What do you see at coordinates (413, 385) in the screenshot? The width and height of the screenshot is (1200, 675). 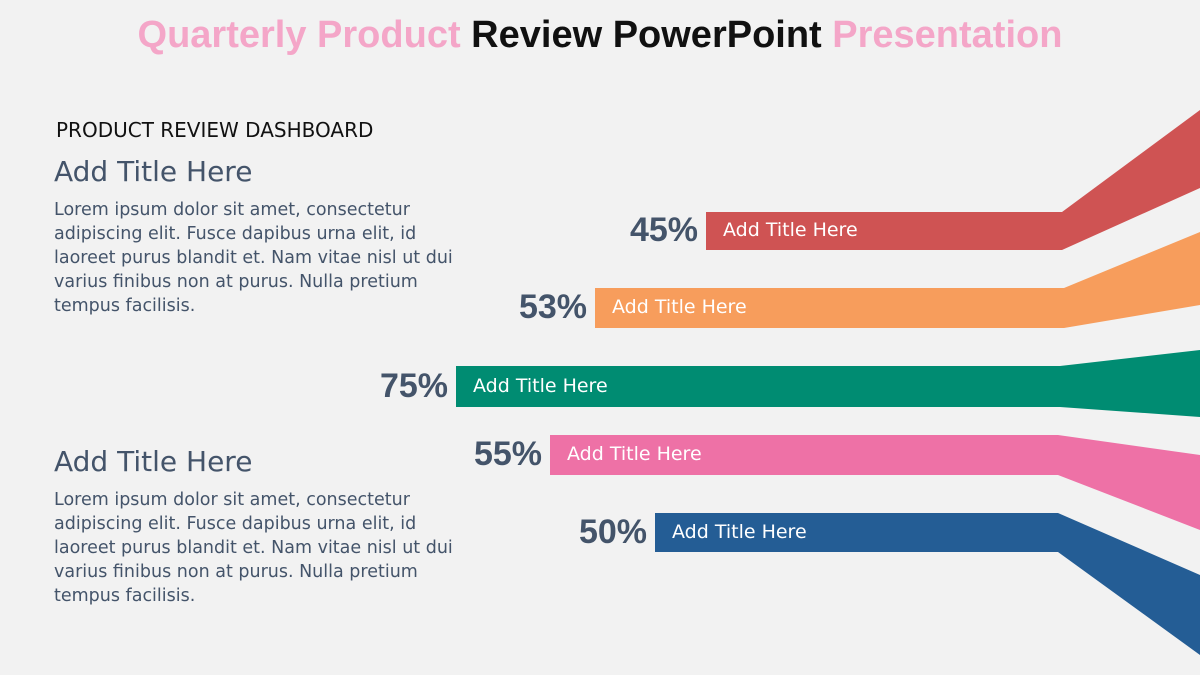 I see `bar-percent-3: 75%` at bounding box center [413, 385].